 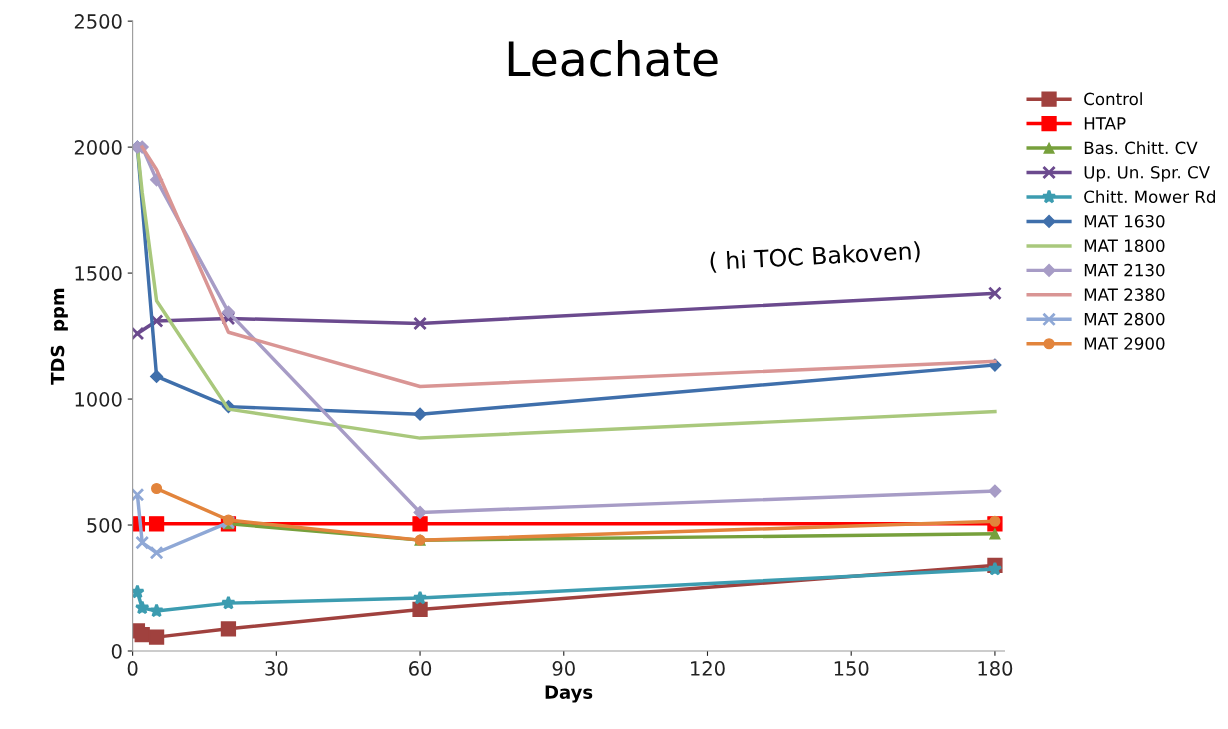 What do you see at coordinates (1124, 270) in the screenshot?
I see `legend-label: MAT 2130` at bounding box center [1124, 270].